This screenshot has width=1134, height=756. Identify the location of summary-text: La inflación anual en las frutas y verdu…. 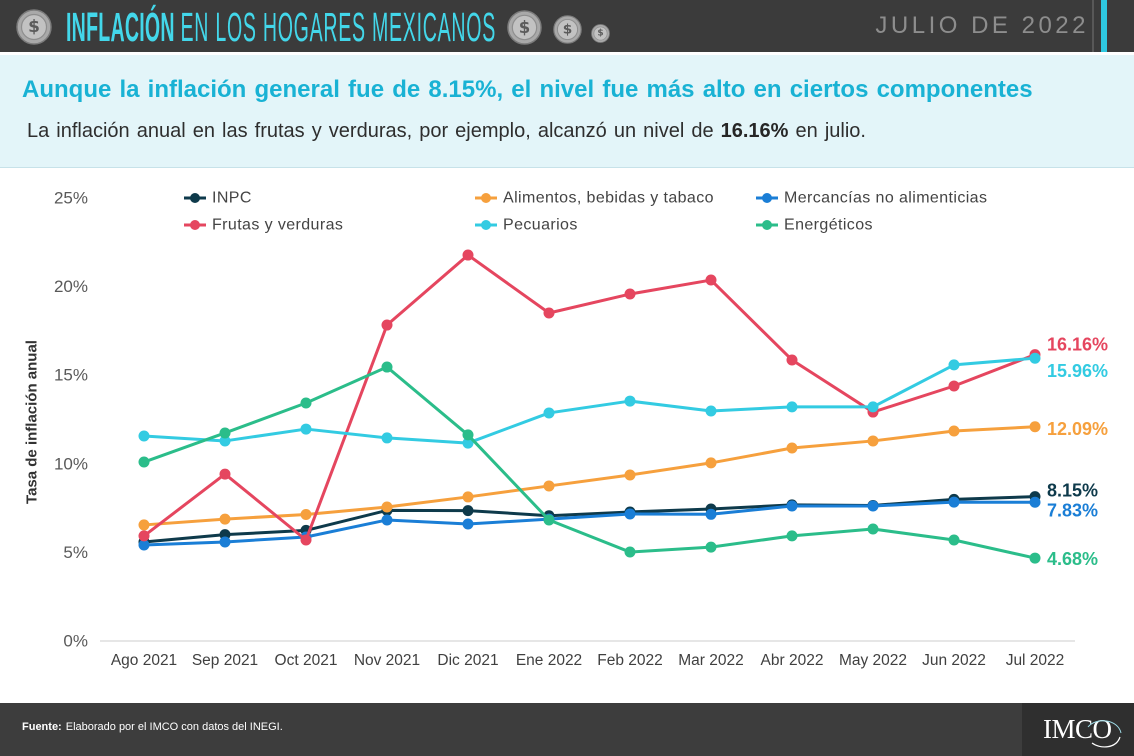
(446, 131).